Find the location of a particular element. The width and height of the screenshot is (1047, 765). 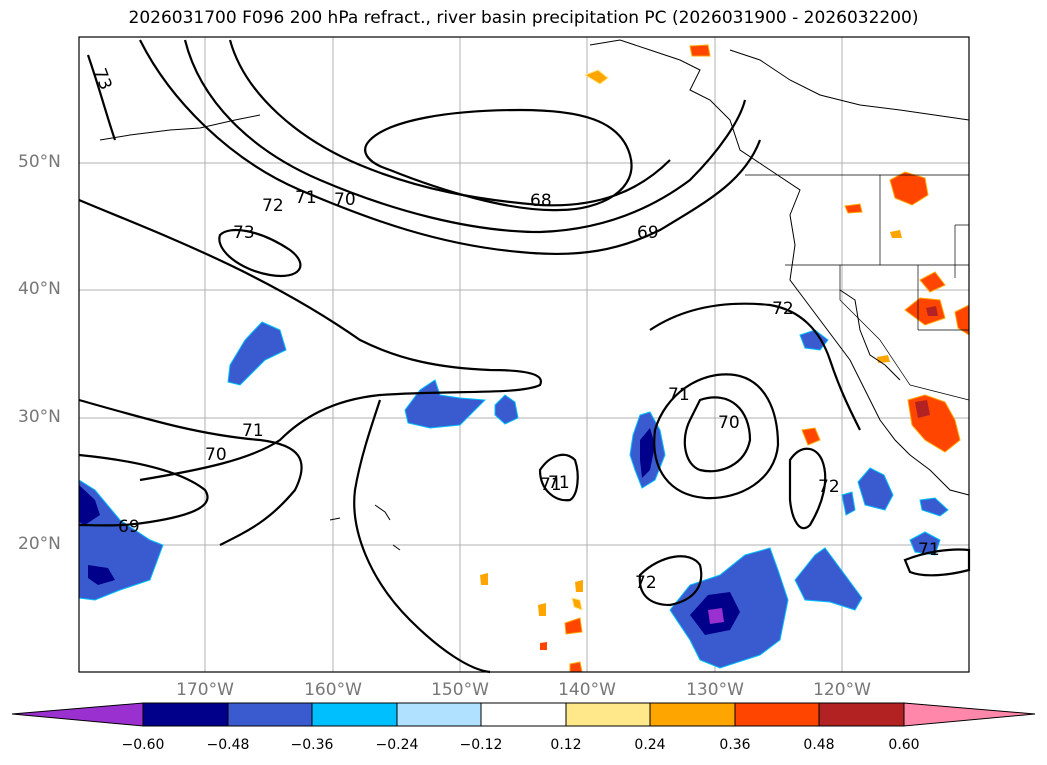

lat-label-40n: 40°N is located at coordinates (39, 289).